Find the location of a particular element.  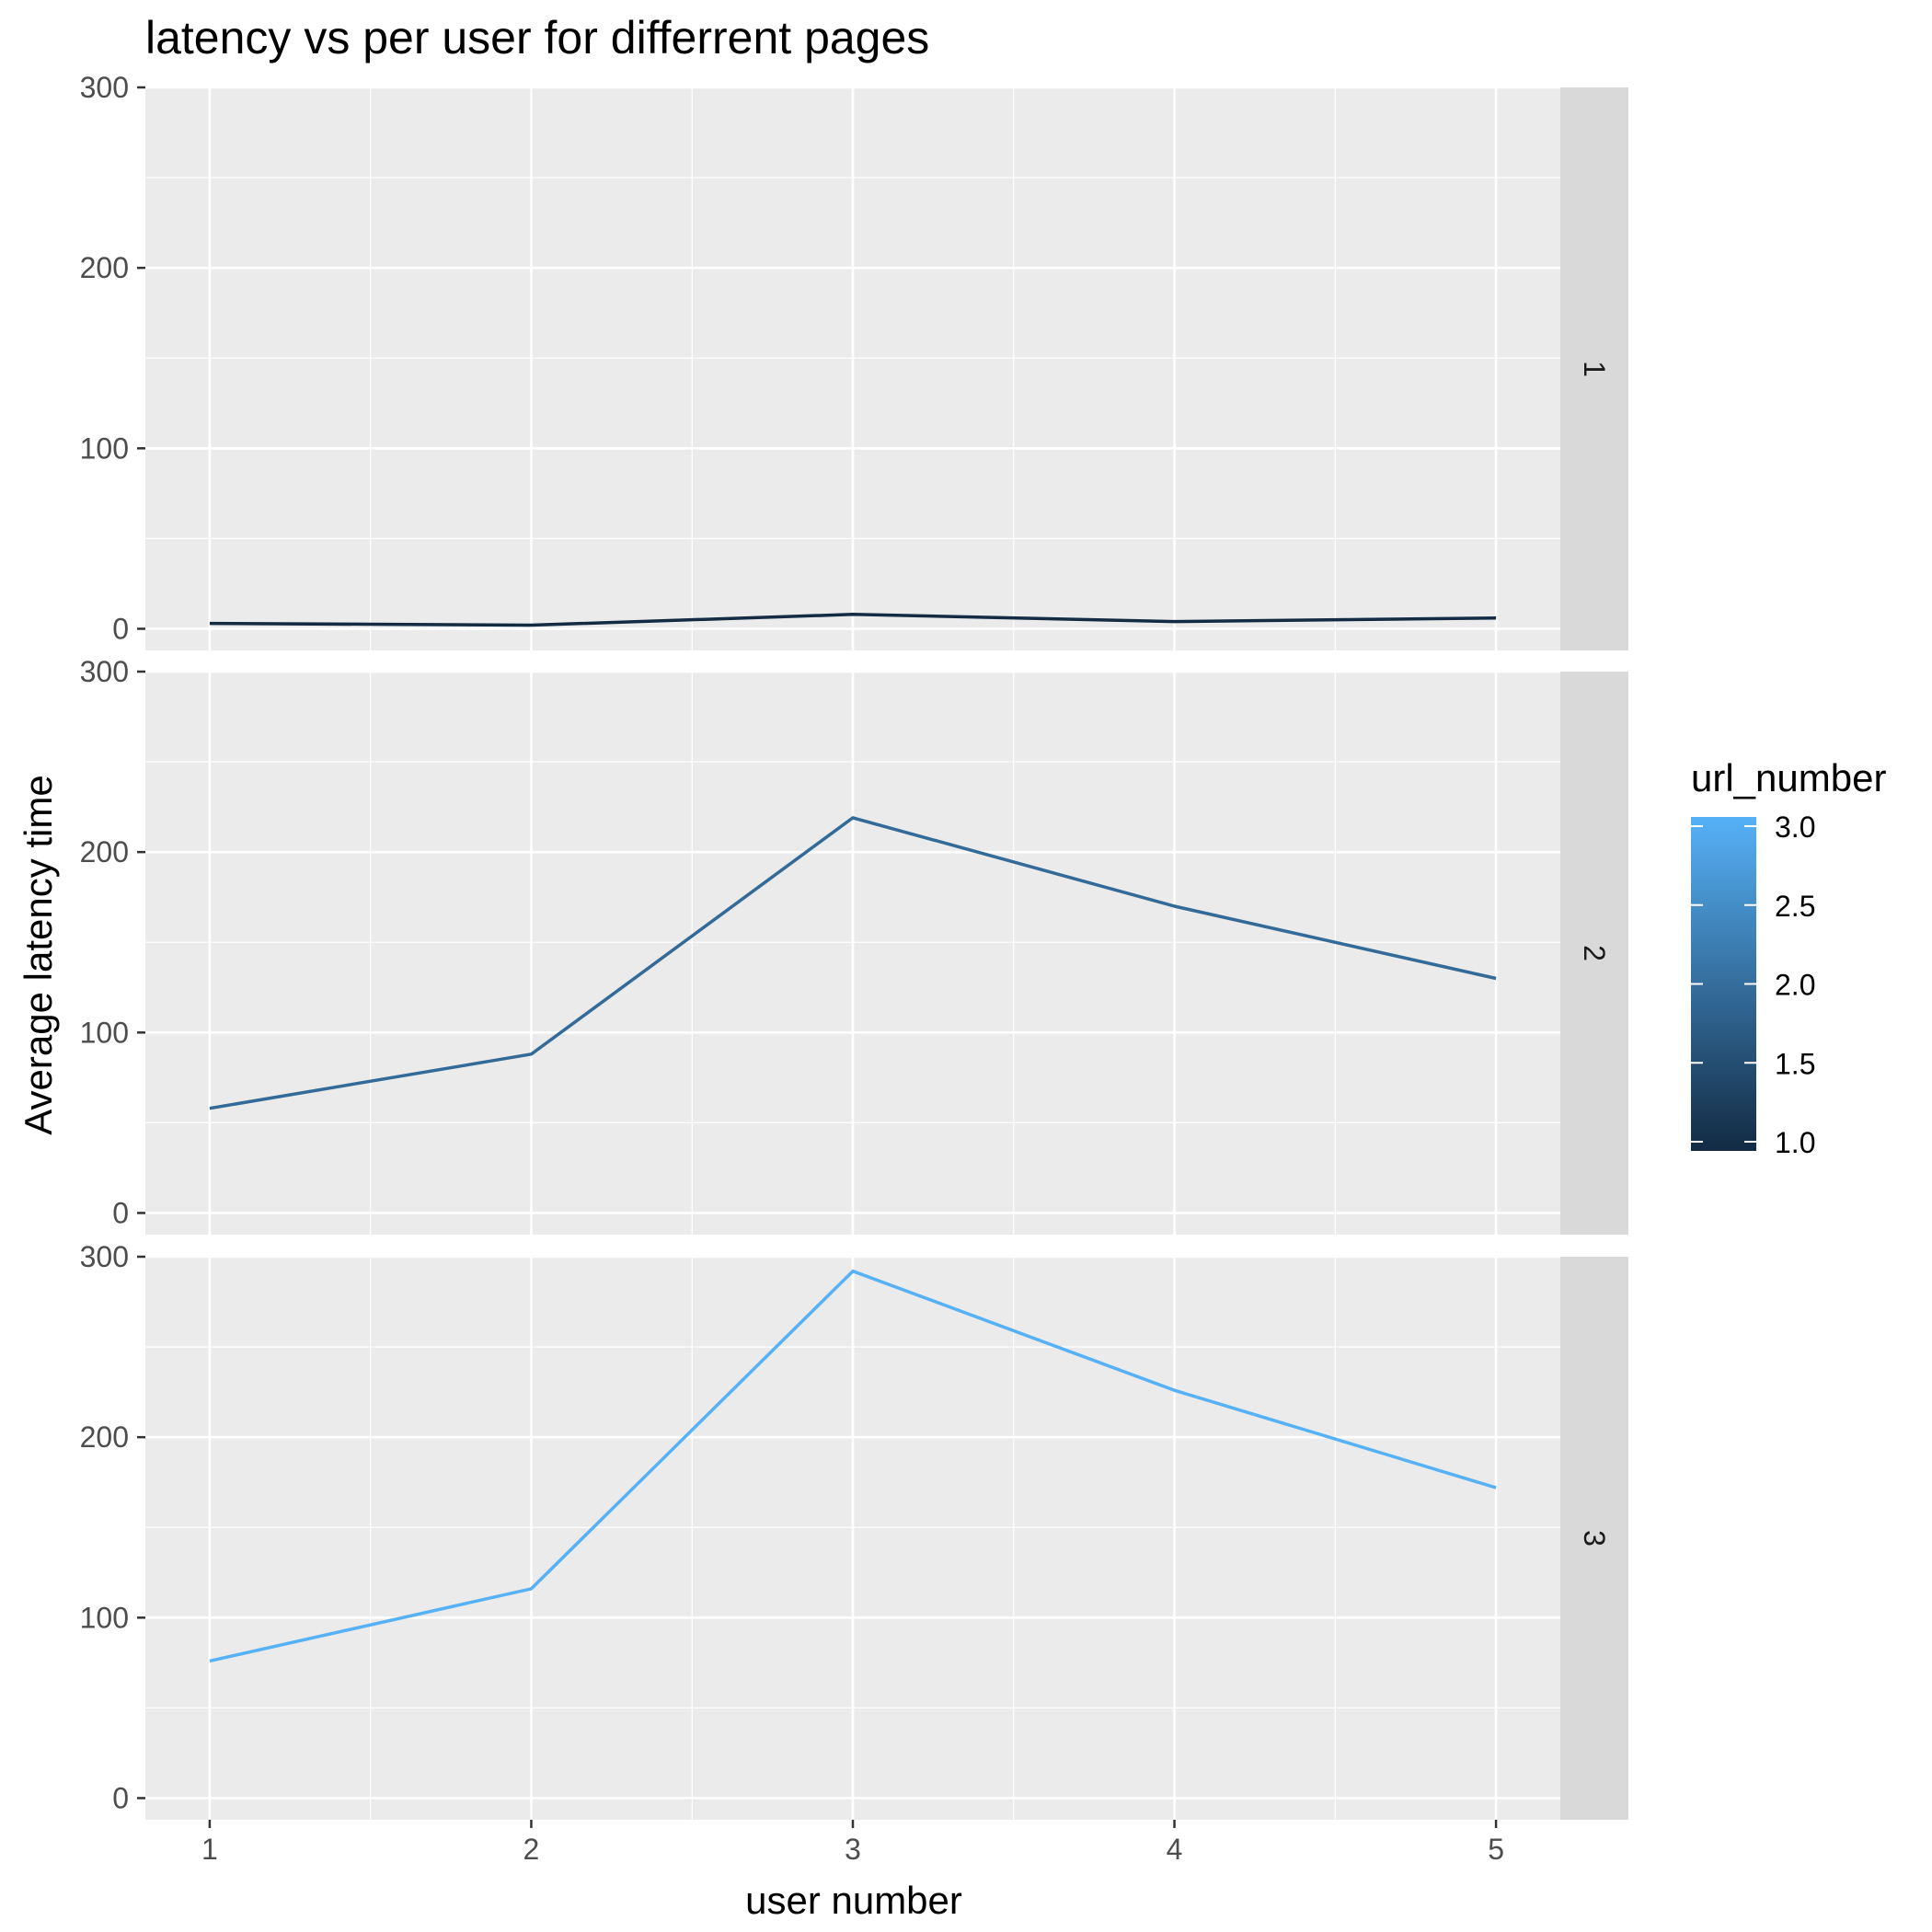

facet-strip-label: 3 is located at coordinates (1594, 1538).